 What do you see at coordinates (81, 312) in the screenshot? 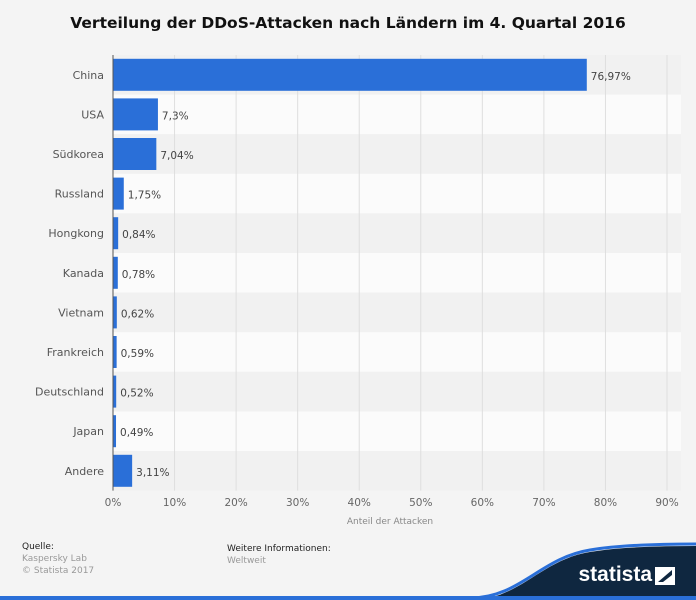
I see `category-label: Vietnam` at bounding box center [81, 312].